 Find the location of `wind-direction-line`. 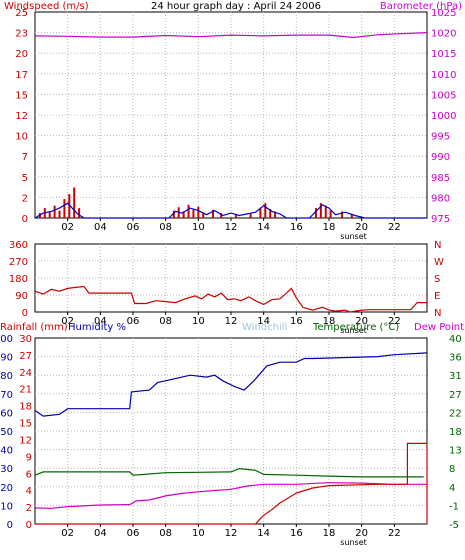

wind-direction-line is located at coordinates (230, 299).